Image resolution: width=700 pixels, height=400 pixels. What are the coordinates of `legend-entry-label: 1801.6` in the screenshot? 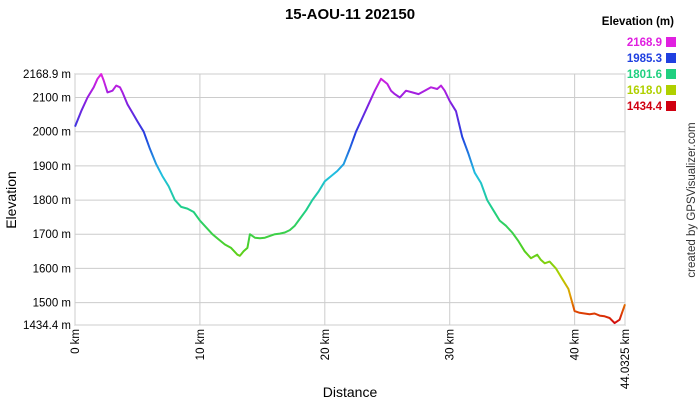 It's located at (644, 75).